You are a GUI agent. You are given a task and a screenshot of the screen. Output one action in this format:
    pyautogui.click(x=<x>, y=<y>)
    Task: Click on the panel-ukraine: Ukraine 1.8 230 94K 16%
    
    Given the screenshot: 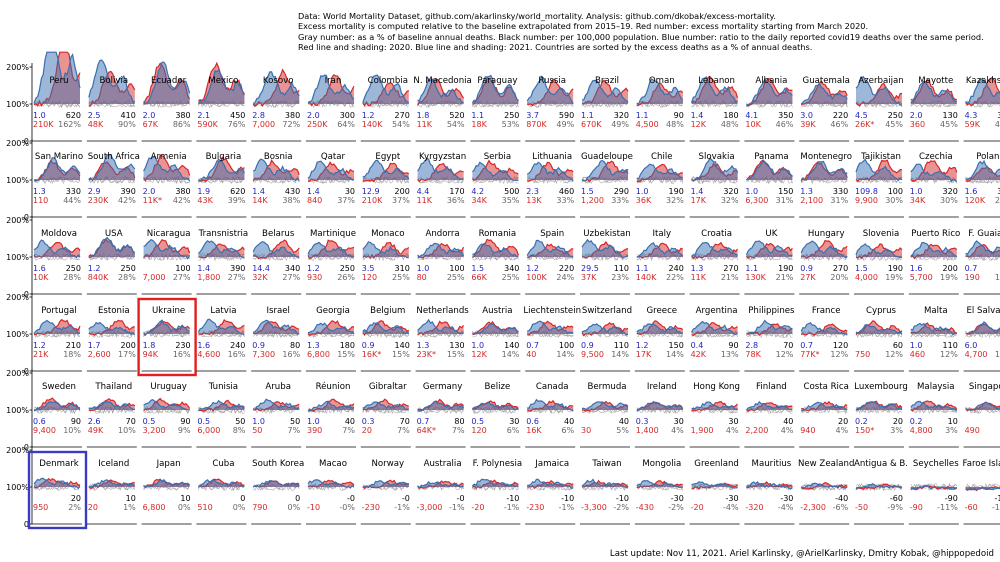 What is the action you would take?
    pyautogui.click(x=167, y=337)
    